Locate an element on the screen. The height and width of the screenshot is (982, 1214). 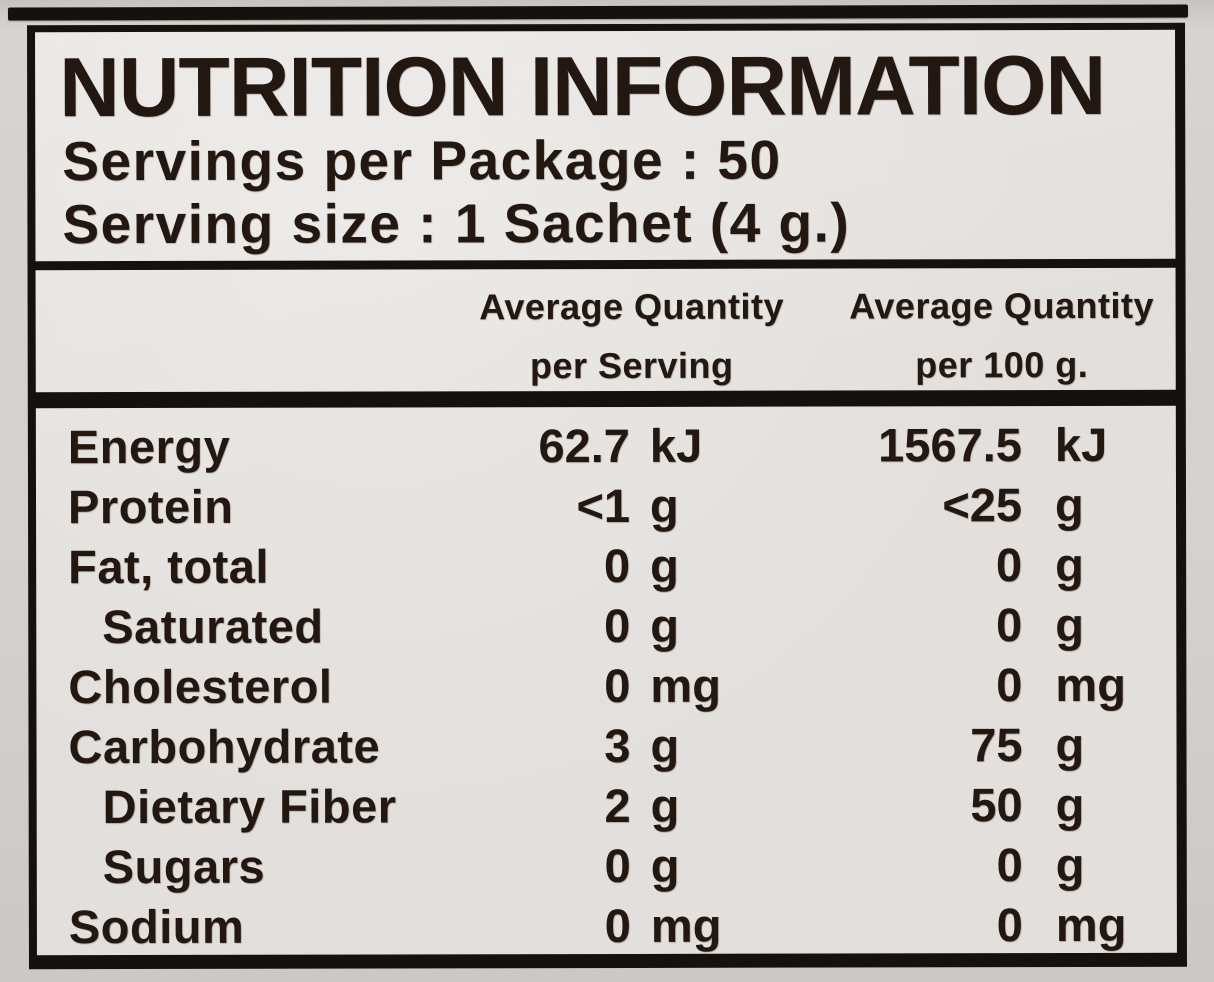
nutrient-name: Protein is located at coordinates (150, 506).